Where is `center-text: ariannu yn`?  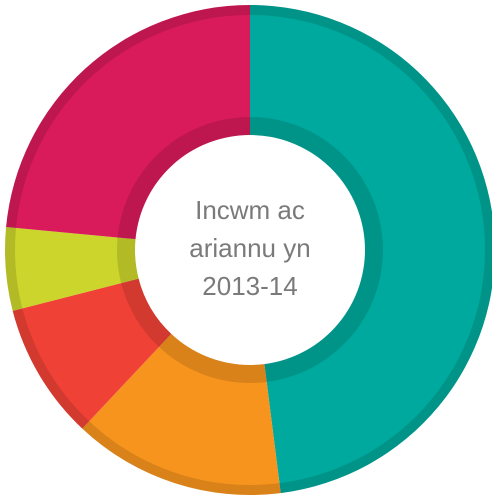
center-text: ariannu yn is located at coordinates (249, 248).